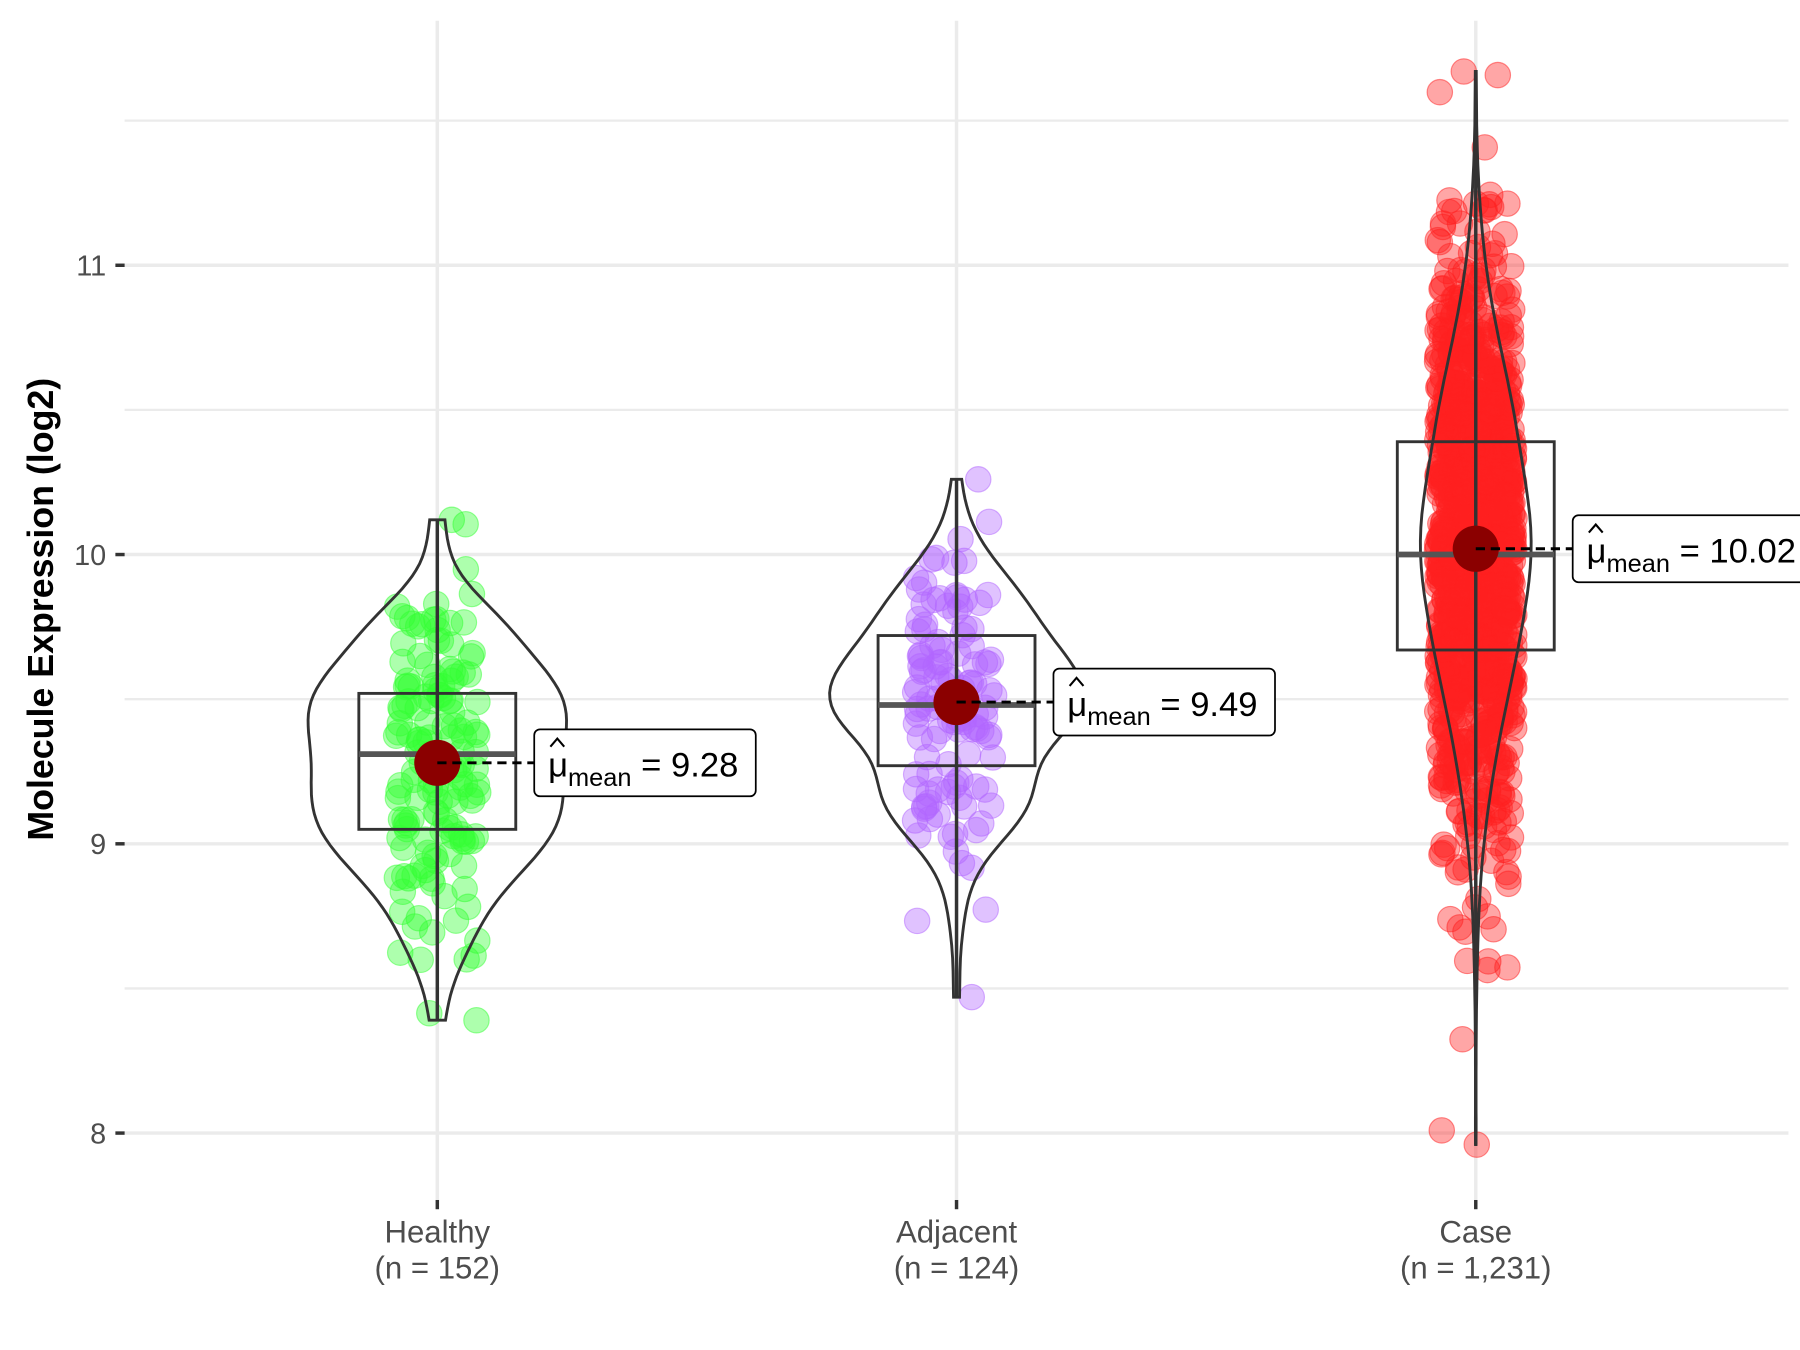 Image resolution: width=1800 pixels, height=1350 pixels. What do you see at coordinates (599, 778) in the screenshot?
I see `mean-subscript: mean` at bounding box center [599, 778].